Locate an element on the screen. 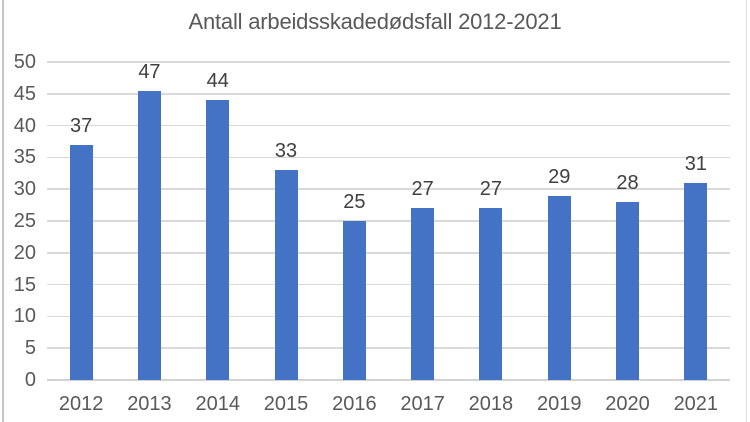 Image resolution: width=750 pixels, height=422 pixels. bar-slot-2021: 31 is located at coordinates (696, 221).